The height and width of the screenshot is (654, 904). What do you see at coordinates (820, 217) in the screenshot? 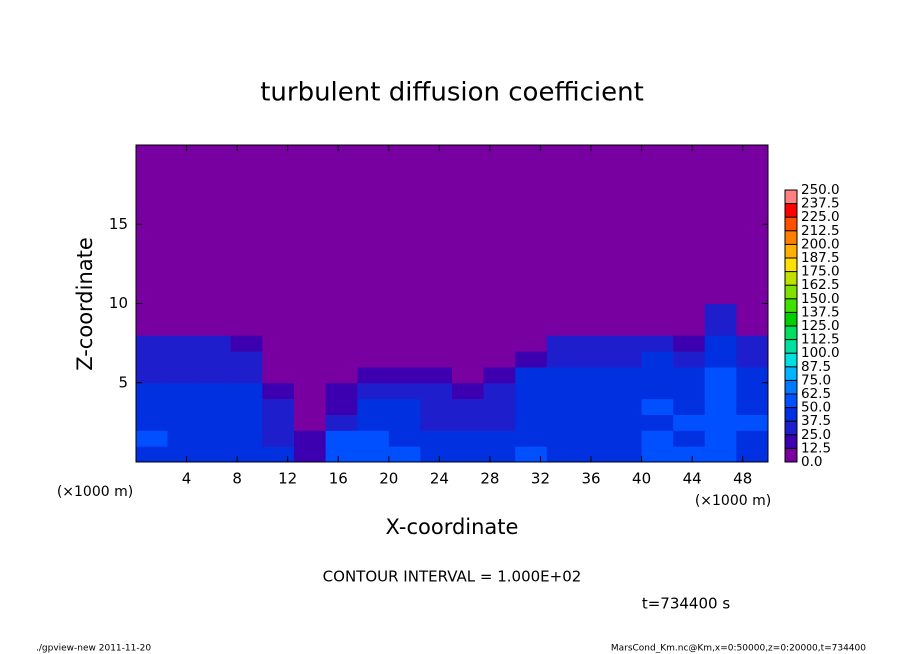
I see `colorbar-label: 225.0` at bounding box center [820, 217].